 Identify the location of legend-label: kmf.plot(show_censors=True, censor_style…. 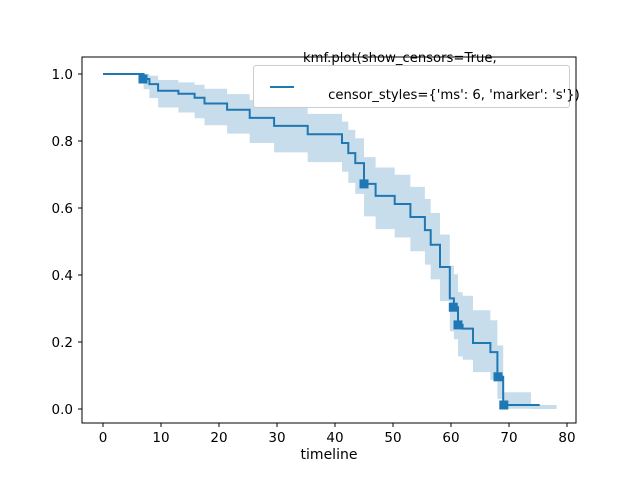
(441, 87).